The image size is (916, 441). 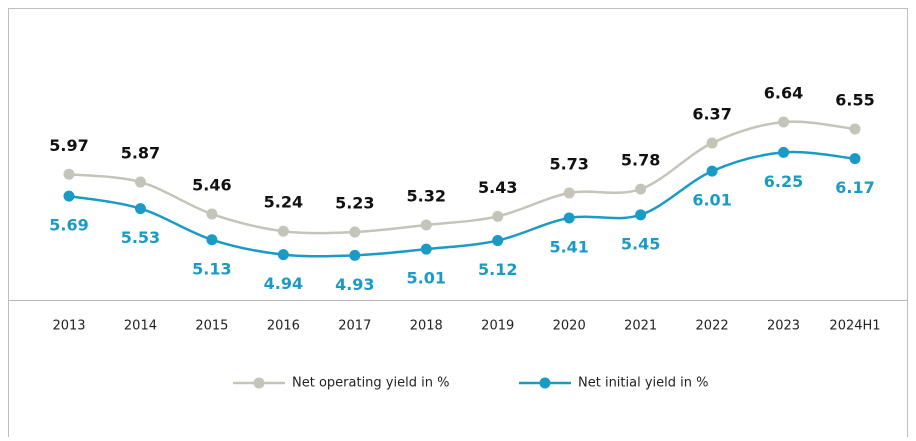 What do you see at coordinates (643, 383) in the screenshot?
I see `legend-label: Net initial yield in %` at bounding box center [643, 383].